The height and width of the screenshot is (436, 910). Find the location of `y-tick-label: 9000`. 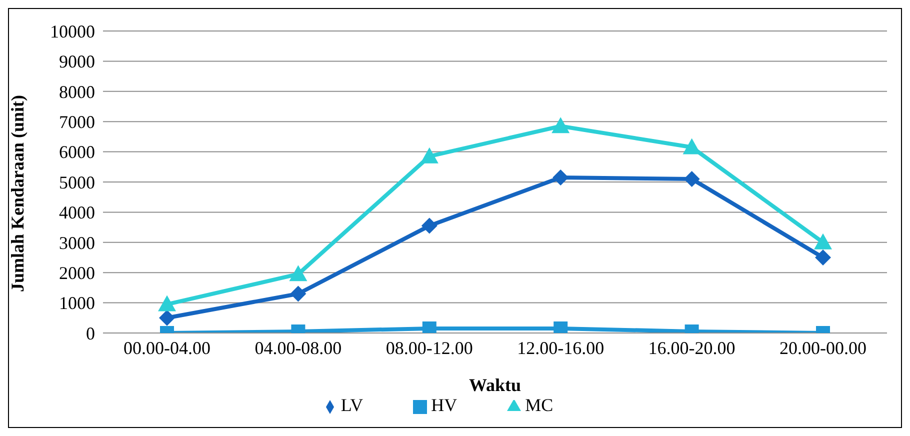

y-tick-label: 9000 is located at coordinates (77, 62).